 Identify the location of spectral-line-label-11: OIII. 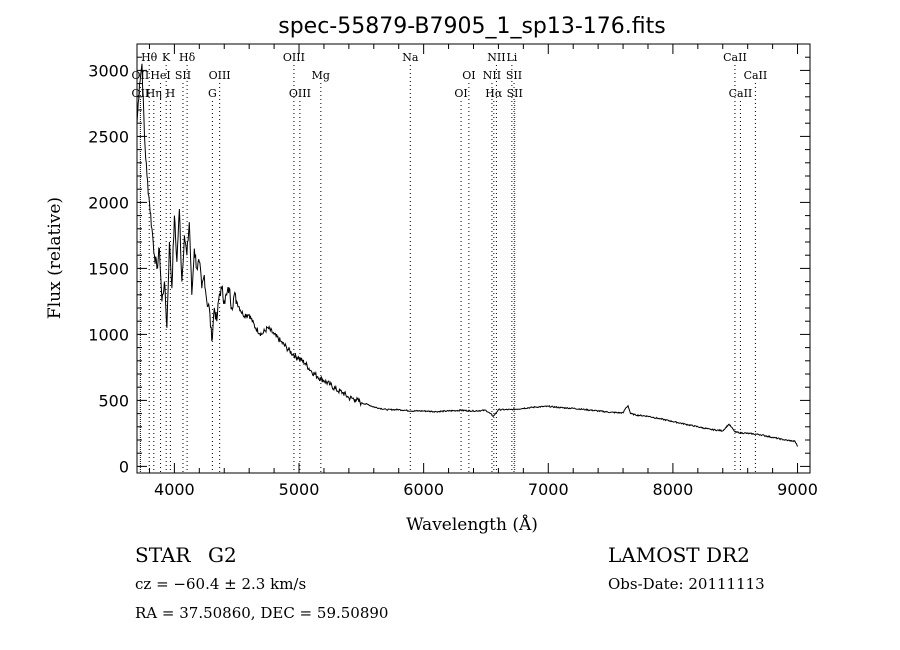
(294, 57).